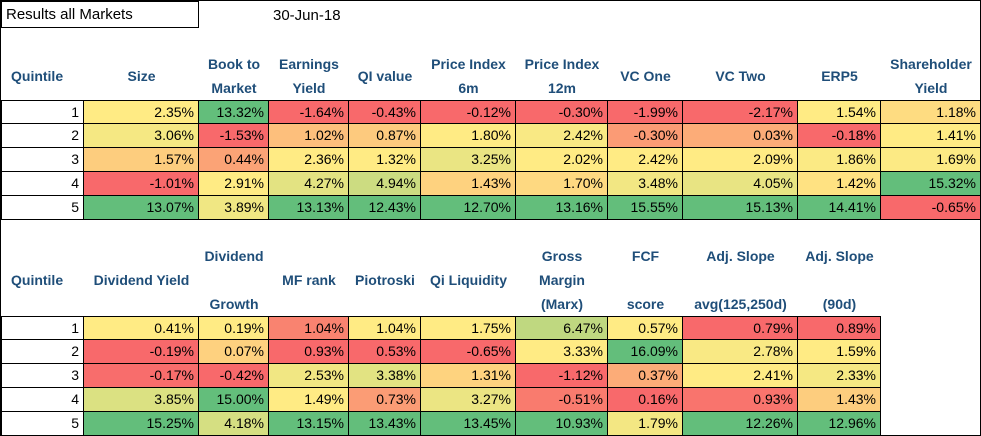  What do you see at coordinates (384, 351) in the screenshot?
I see `value-cell: 0.53%` at bounding box center [384, 351].